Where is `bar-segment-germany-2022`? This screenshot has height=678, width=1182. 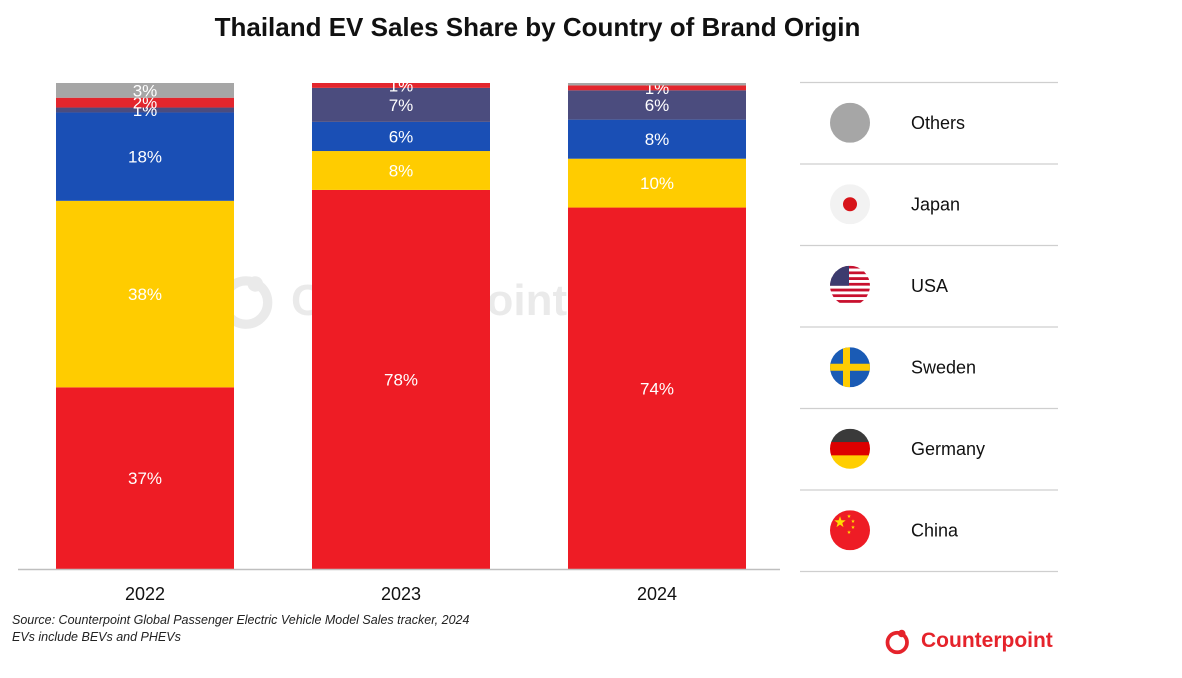 bar-segment-germany-2022 is located at coordinates (145, 294).